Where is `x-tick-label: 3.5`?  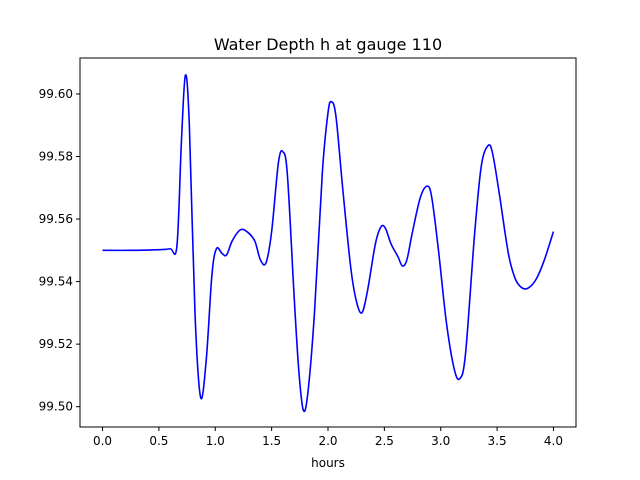 x-tick-label: 3.5 is located at coordinates (497, 441).